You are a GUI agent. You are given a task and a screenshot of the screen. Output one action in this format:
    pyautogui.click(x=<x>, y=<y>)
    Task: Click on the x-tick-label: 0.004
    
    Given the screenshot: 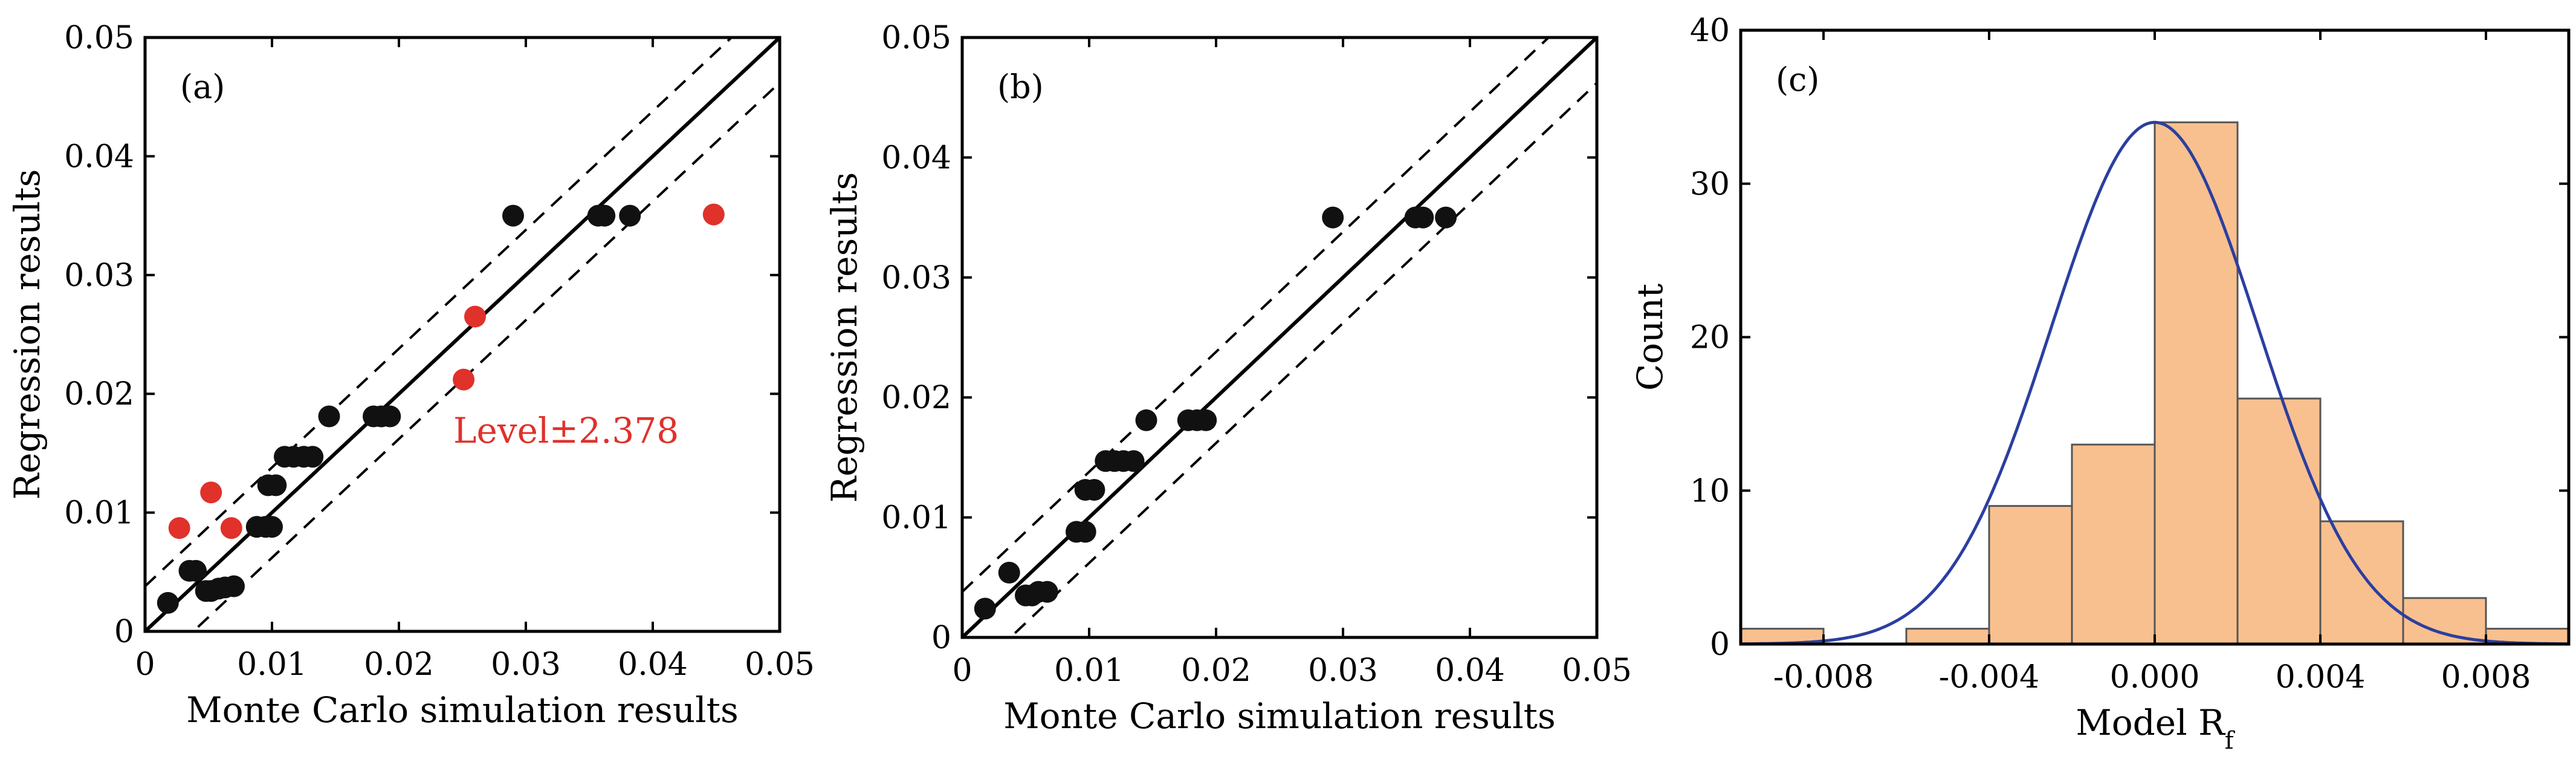 What is the action you would take?
    pyautogui.click(x=2321, y=677)
    